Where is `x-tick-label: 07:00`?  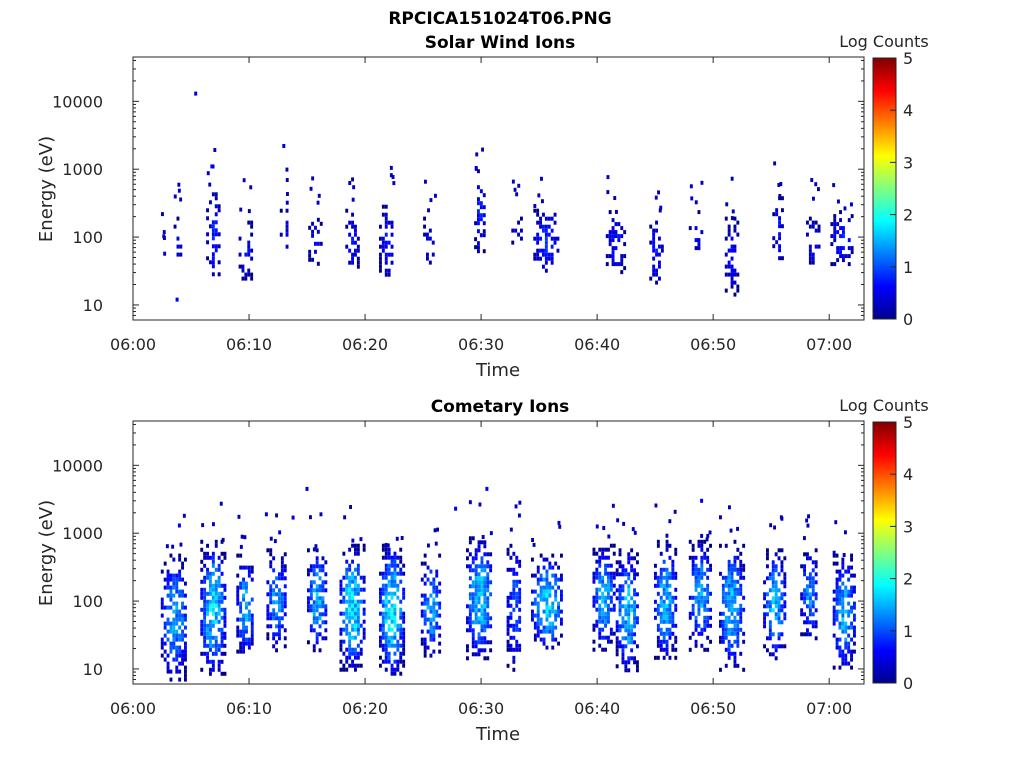
x-tick-label: 07:00 is located at coordinates (829, 344).